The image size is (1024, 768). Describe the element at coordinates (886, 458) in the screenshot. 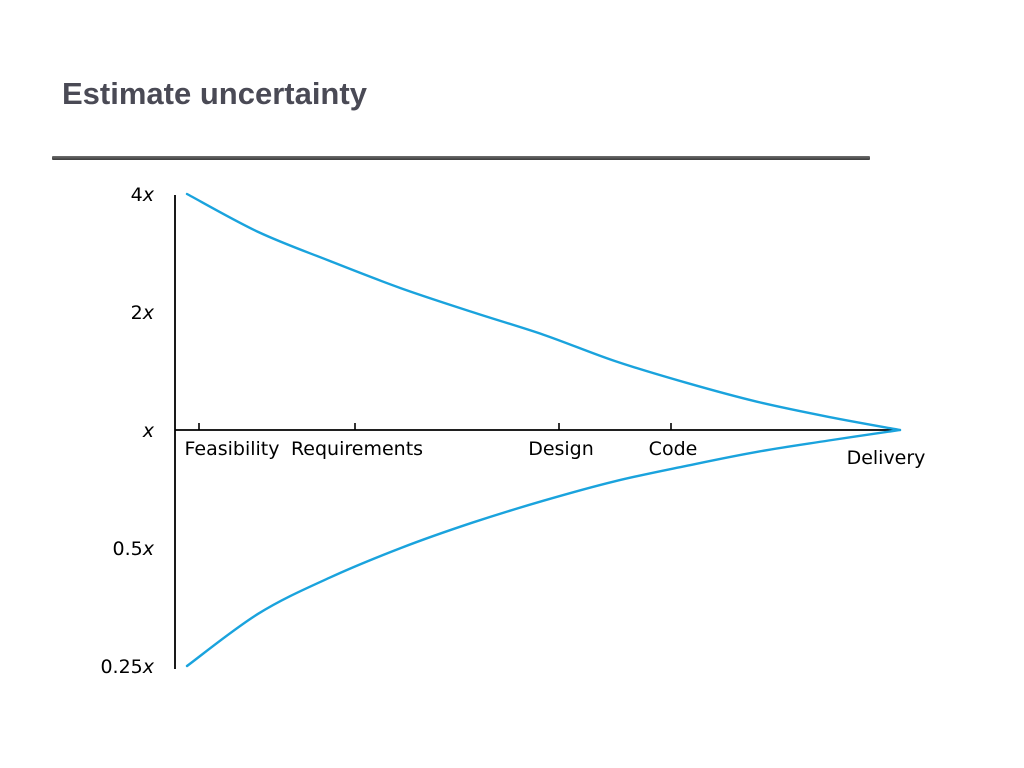

I see `x-category-label: Delivery` at that location.